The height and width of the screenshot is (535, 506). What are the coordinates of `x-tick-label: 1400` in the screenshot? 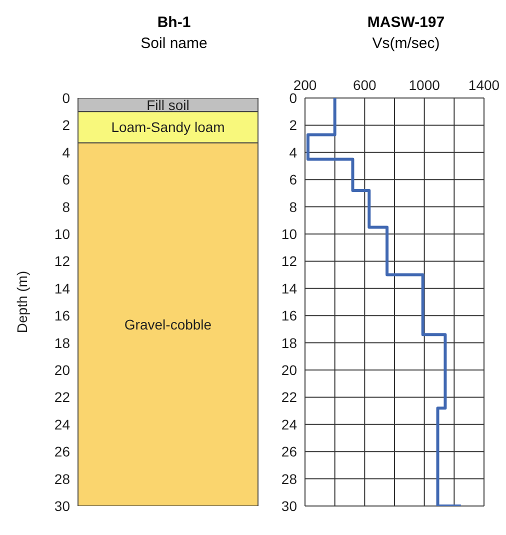 It's located at (484, 85).